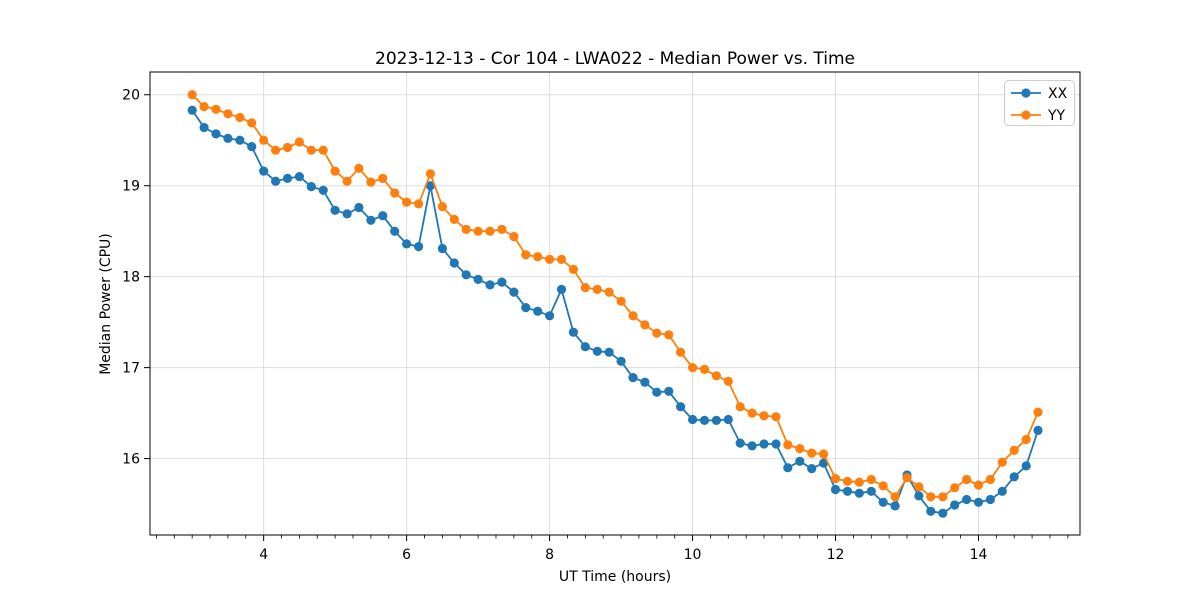 This screenshot has height=604, width=1200. What do you see at coordinates (1039, 94) in the screenshot?
I see `legend-item-xx: XX` at bounding box center [1039, 94].